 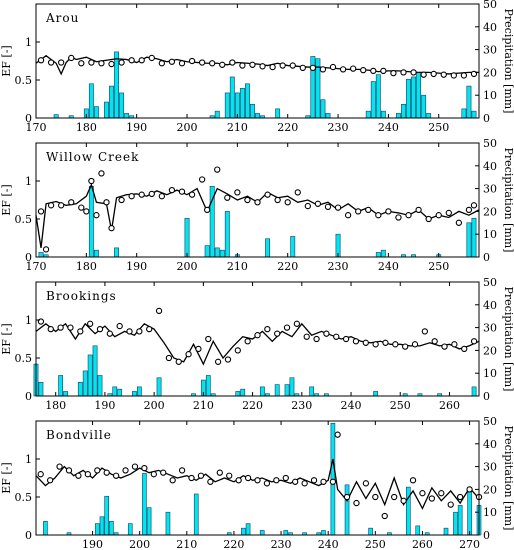 I want to click on x-tick-label: 250, so click(x=400, y=405).